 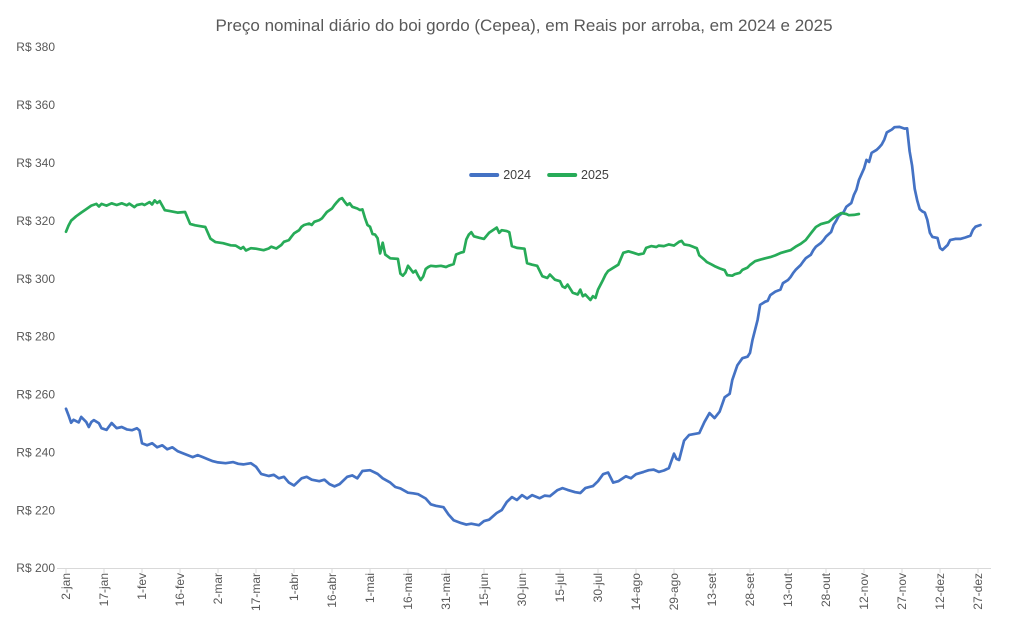 I want to click on x-axis-tick-label: 28-set, so click(x=750, y=589).